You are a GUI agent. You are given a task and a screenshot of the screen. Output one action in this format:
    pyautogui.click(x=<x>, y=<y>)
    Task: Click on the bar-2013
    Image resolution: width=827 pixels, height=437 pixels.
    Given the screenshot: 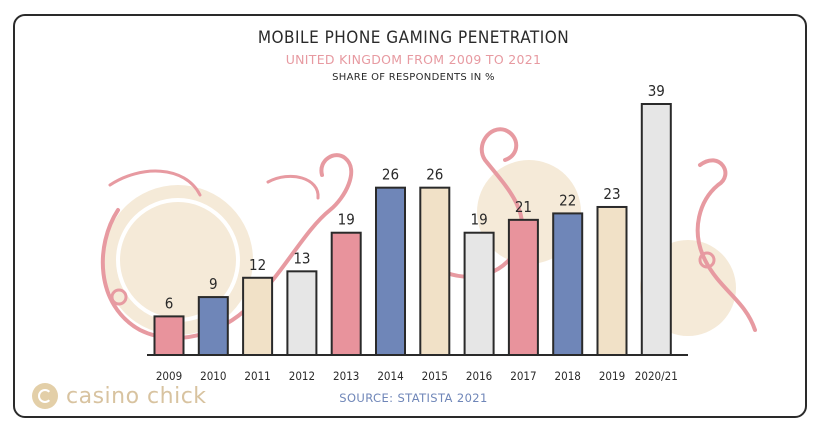 What is the action you would take?
    pyautogui.click(x=346, y=293)
    